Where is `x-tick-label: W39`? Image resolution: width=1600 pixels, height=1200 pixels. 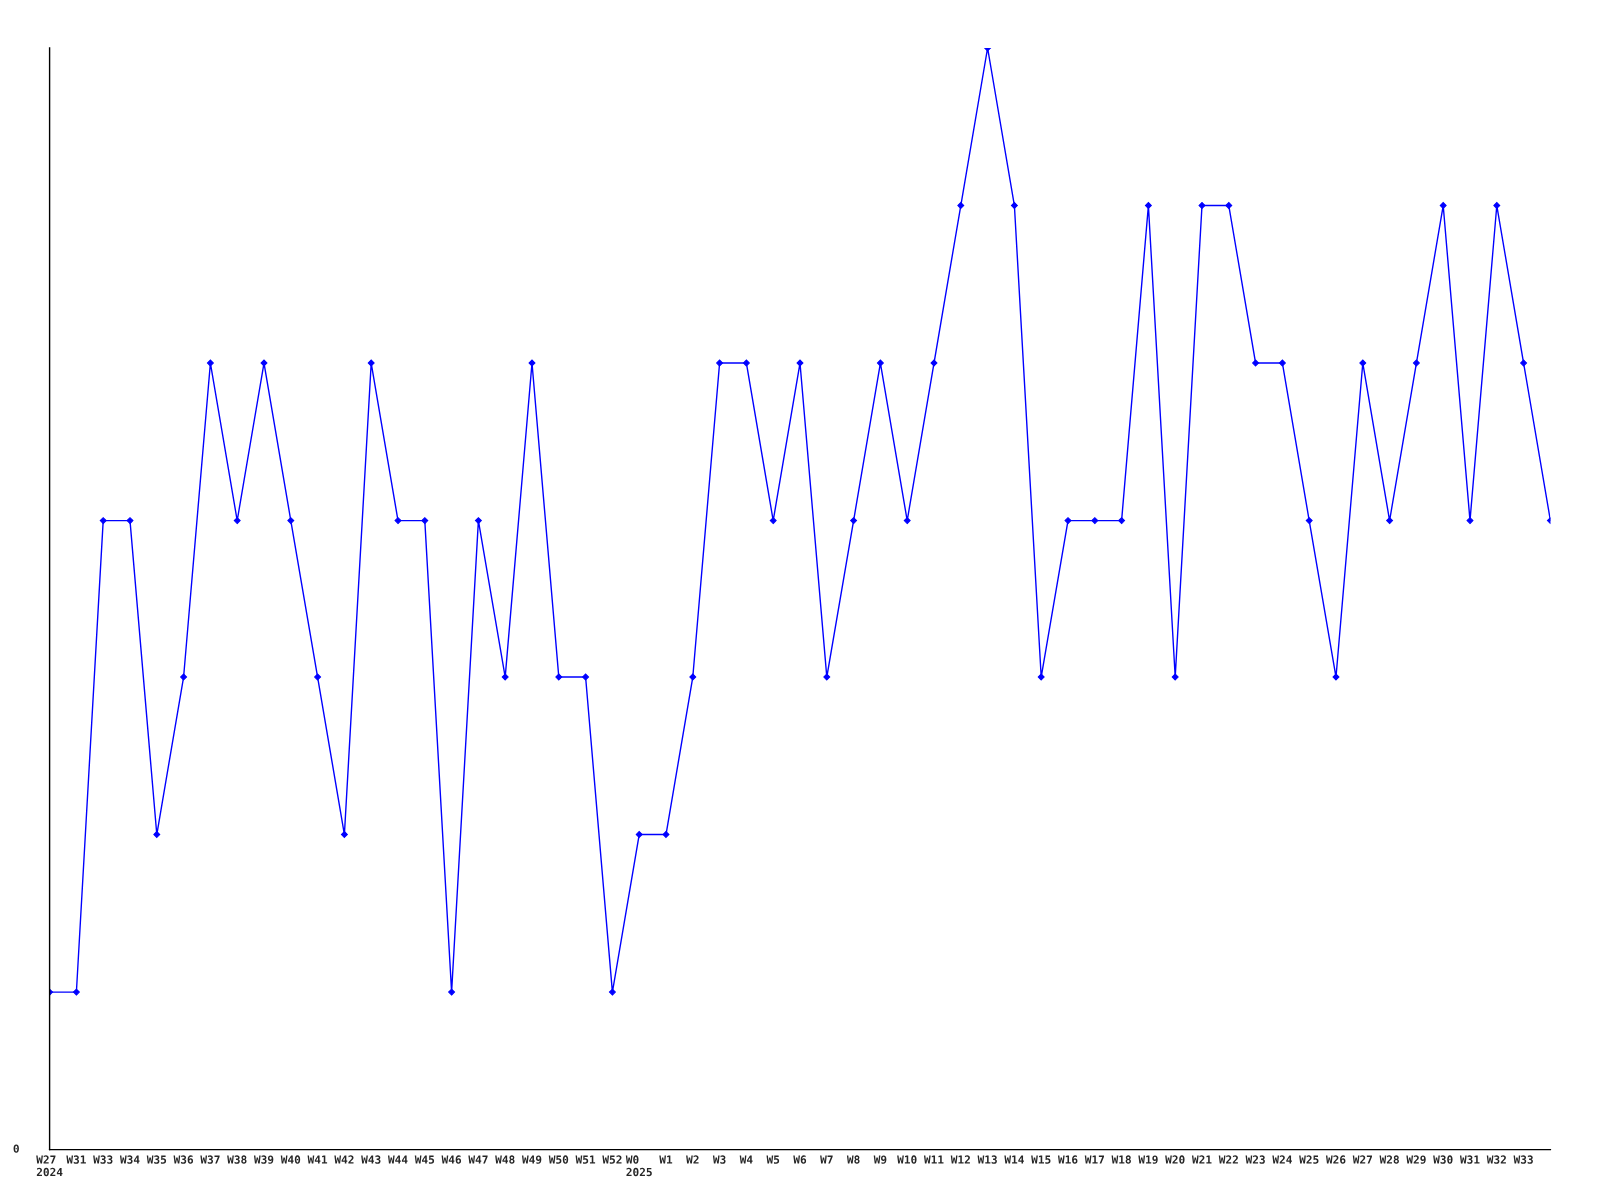 x-tick-label: W39 is located at coordinates (263, 1159).